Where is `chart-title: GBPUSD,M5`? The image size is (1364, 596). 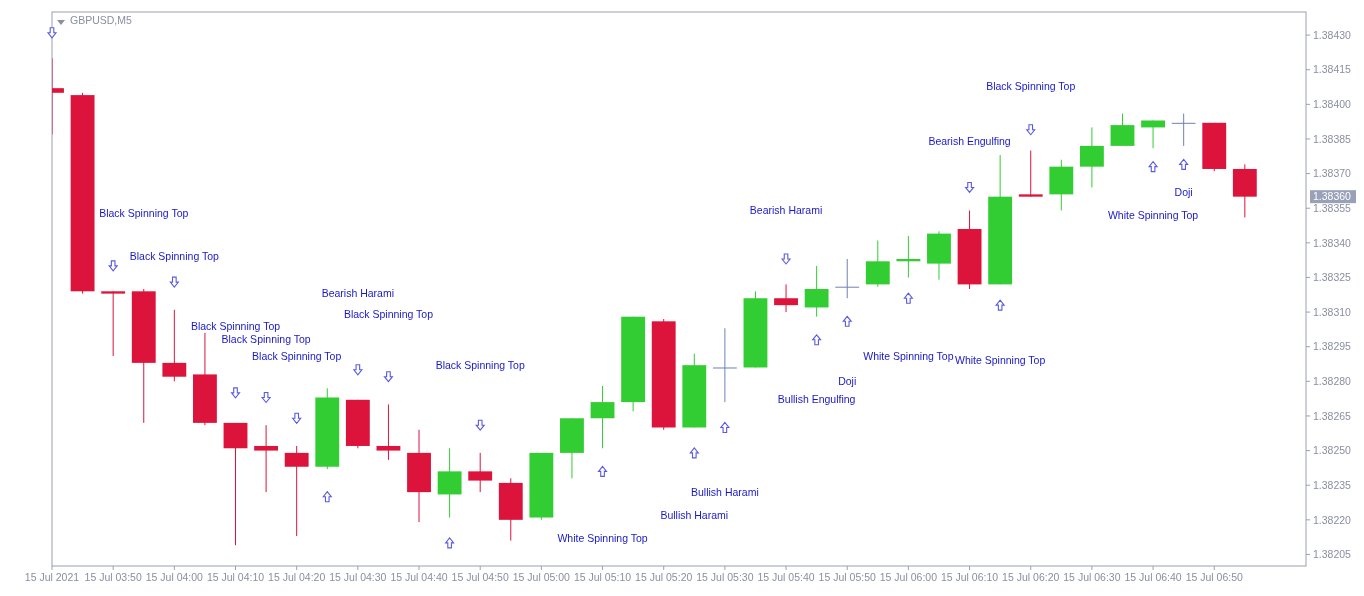 chart-title: GBPUSD,M5 is located at coordinates (101, 20).